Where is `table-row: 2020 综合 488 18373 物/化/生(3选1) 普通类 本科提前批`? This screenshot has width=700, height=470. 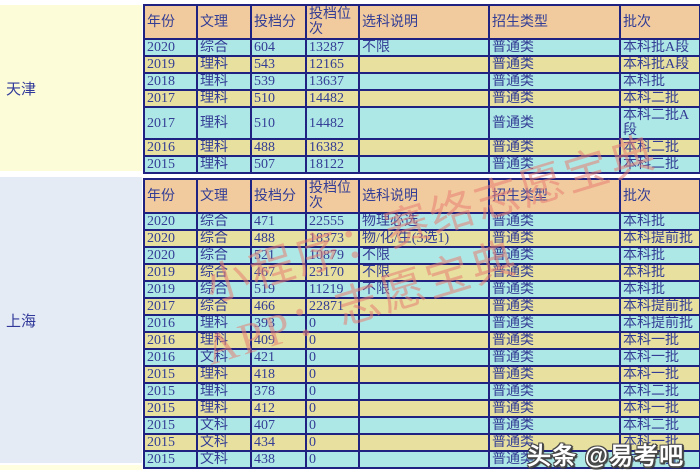 table-row: 2020 综合 488 18373 物/化/生(3选1) 普通类 本科提前批 is located at coordinates (421, 238).